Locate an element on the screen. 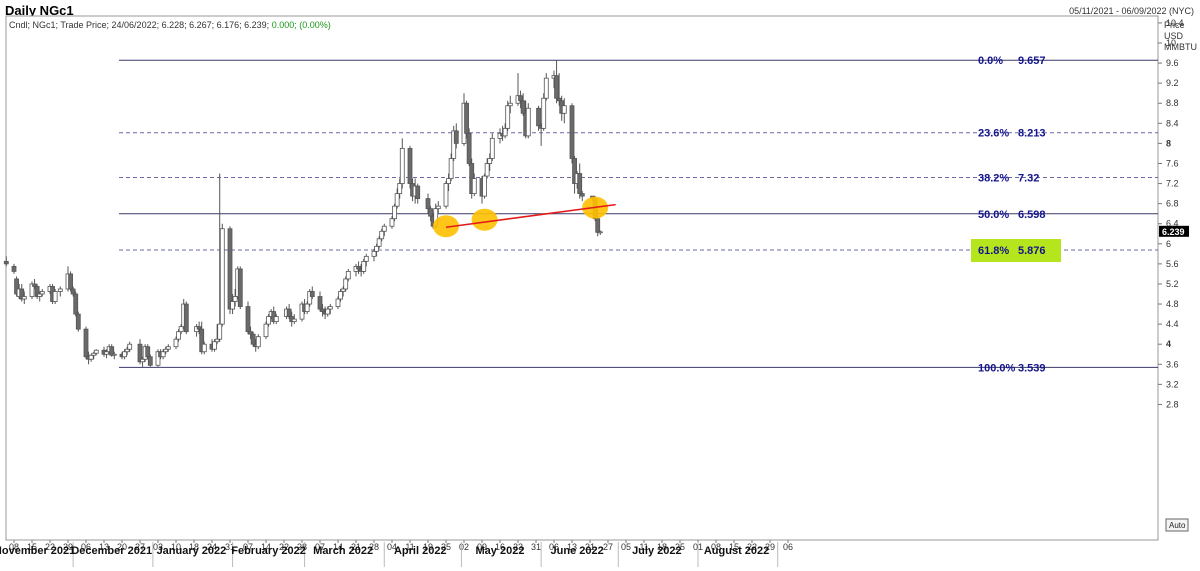 The height and width of the screenshot is (571, 1200). highlight-ellipse is located at coordinates (445, 226).